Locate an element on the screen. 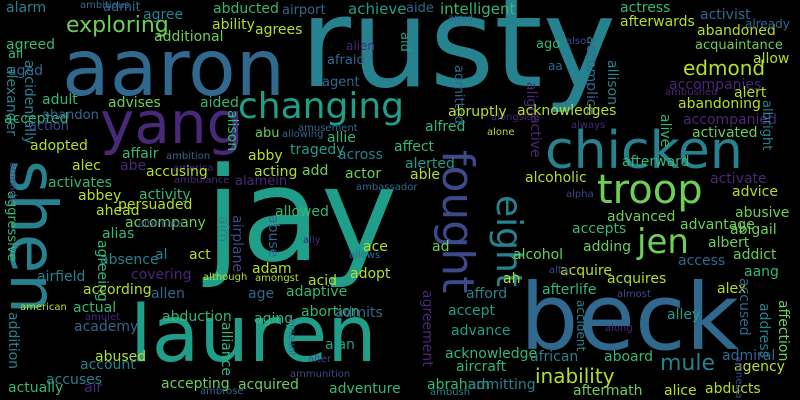 This screenshot has height=400, width=800. word: admiral is located at coordinates (749, 356).